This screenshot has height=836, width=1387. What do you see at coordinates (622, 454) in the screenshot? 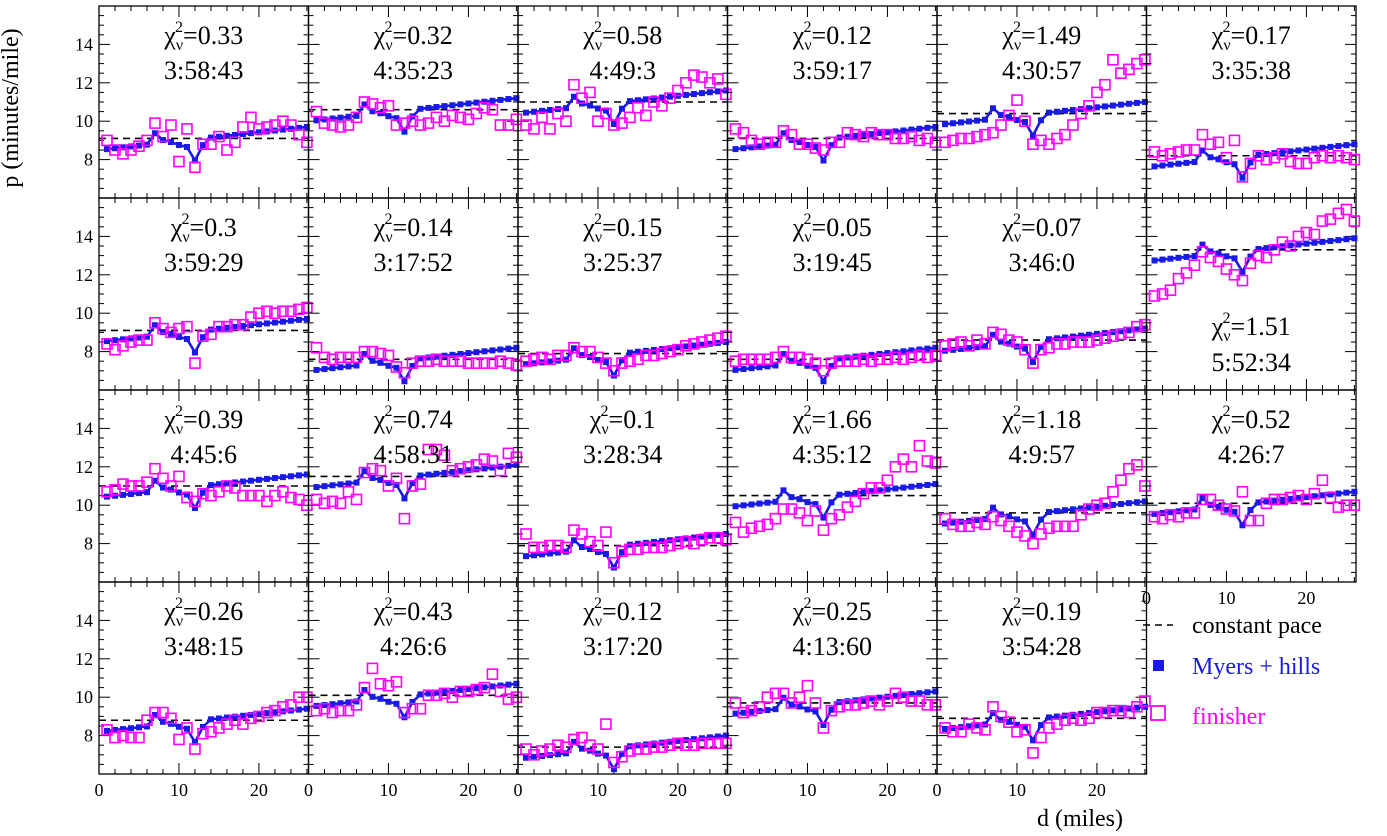
I see `finish-time-label: 3:28:34` at bounding box center [622, 454].